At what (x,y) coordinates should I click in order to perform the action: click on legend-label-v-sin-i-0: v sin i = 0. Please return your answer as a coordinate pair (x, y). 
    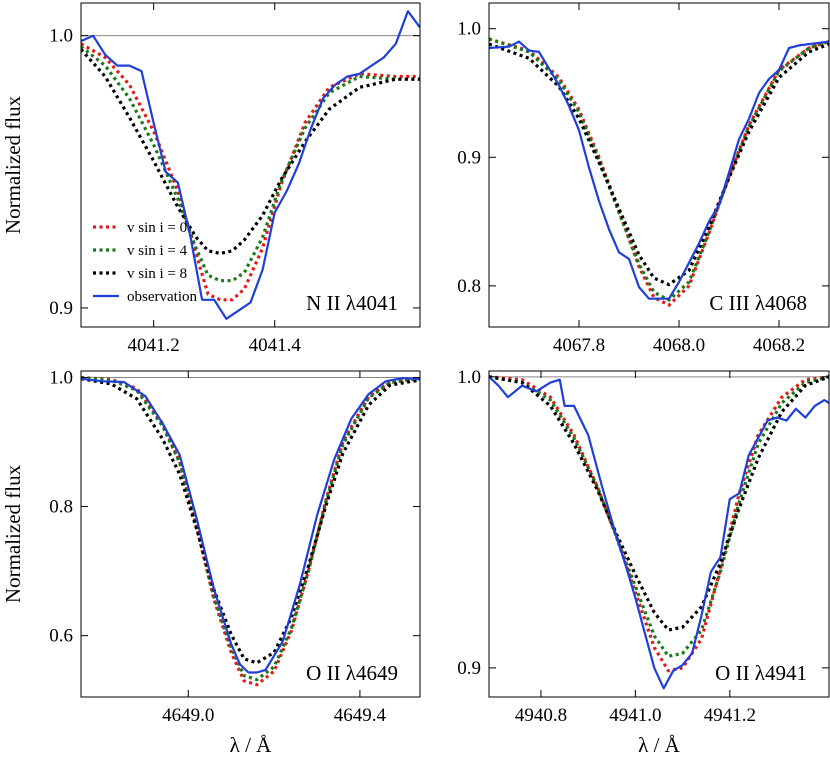
    Looking at the image, I should click on (157, 228).